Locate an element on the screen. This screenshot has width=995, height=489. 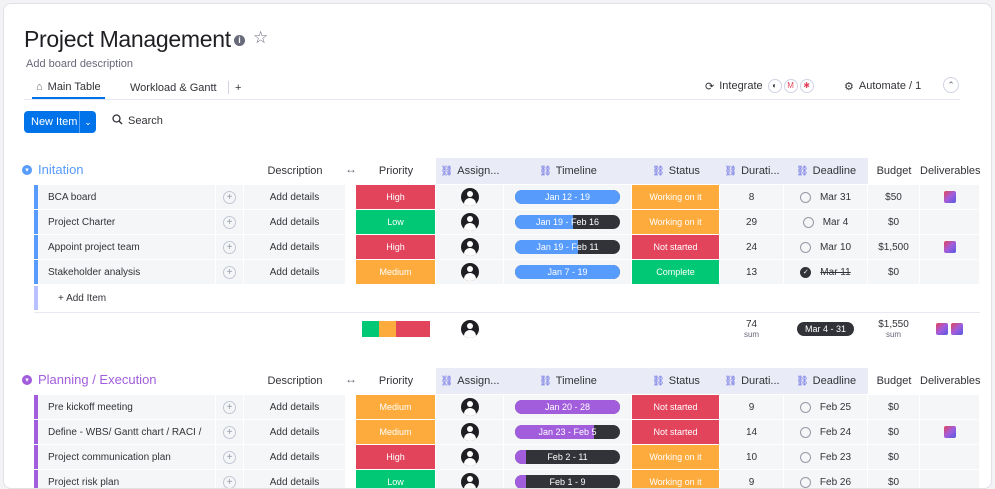
timeline-bar: Jan 23 - Feb 5 is located at coordinates (567, 432).